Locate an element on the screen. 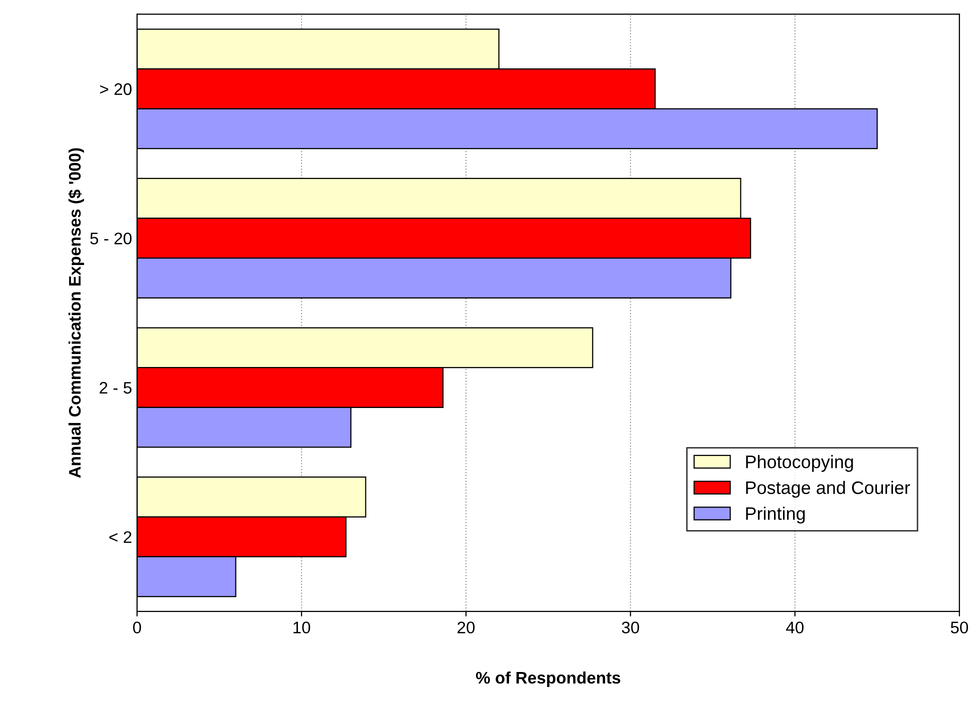 This screenshot has width=979, height=711. y-axis-title: Annual Communication Expenses ($ '000) is located at coordinates (76, 313).